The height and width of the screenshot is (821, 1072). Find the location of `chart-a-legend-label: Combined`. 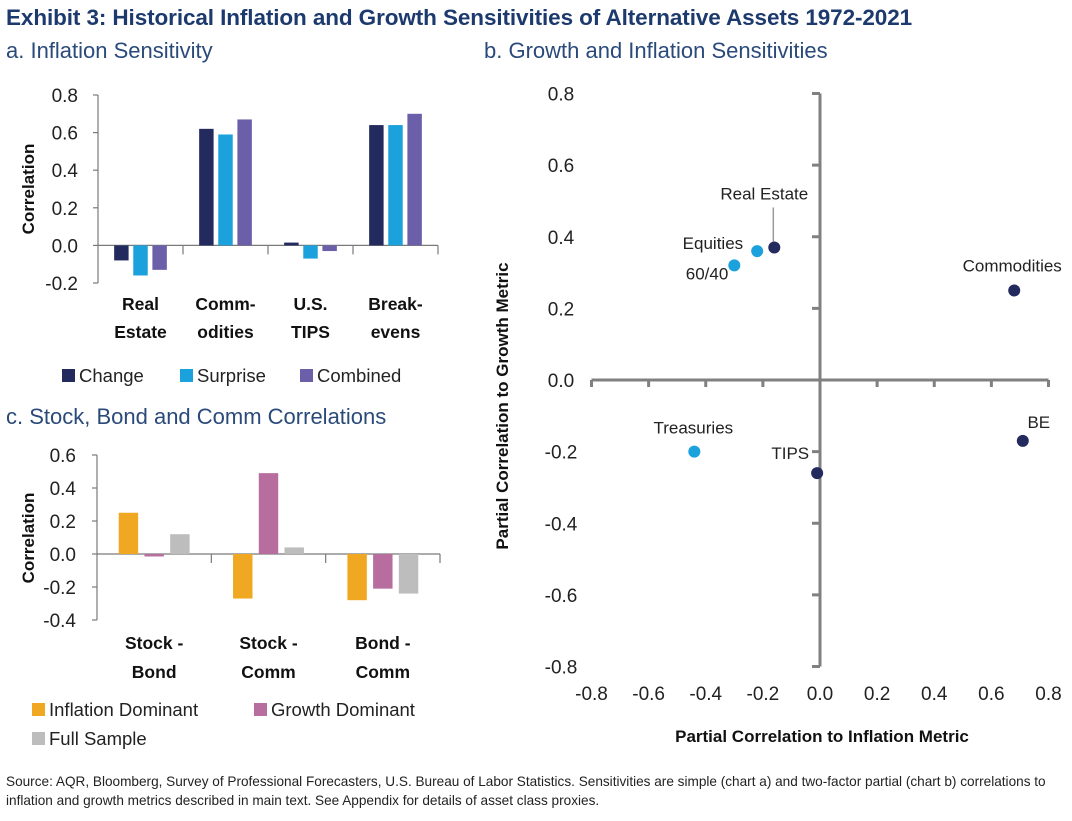

chart-a-legend-label: Combined is located at coordinates (359, 375).